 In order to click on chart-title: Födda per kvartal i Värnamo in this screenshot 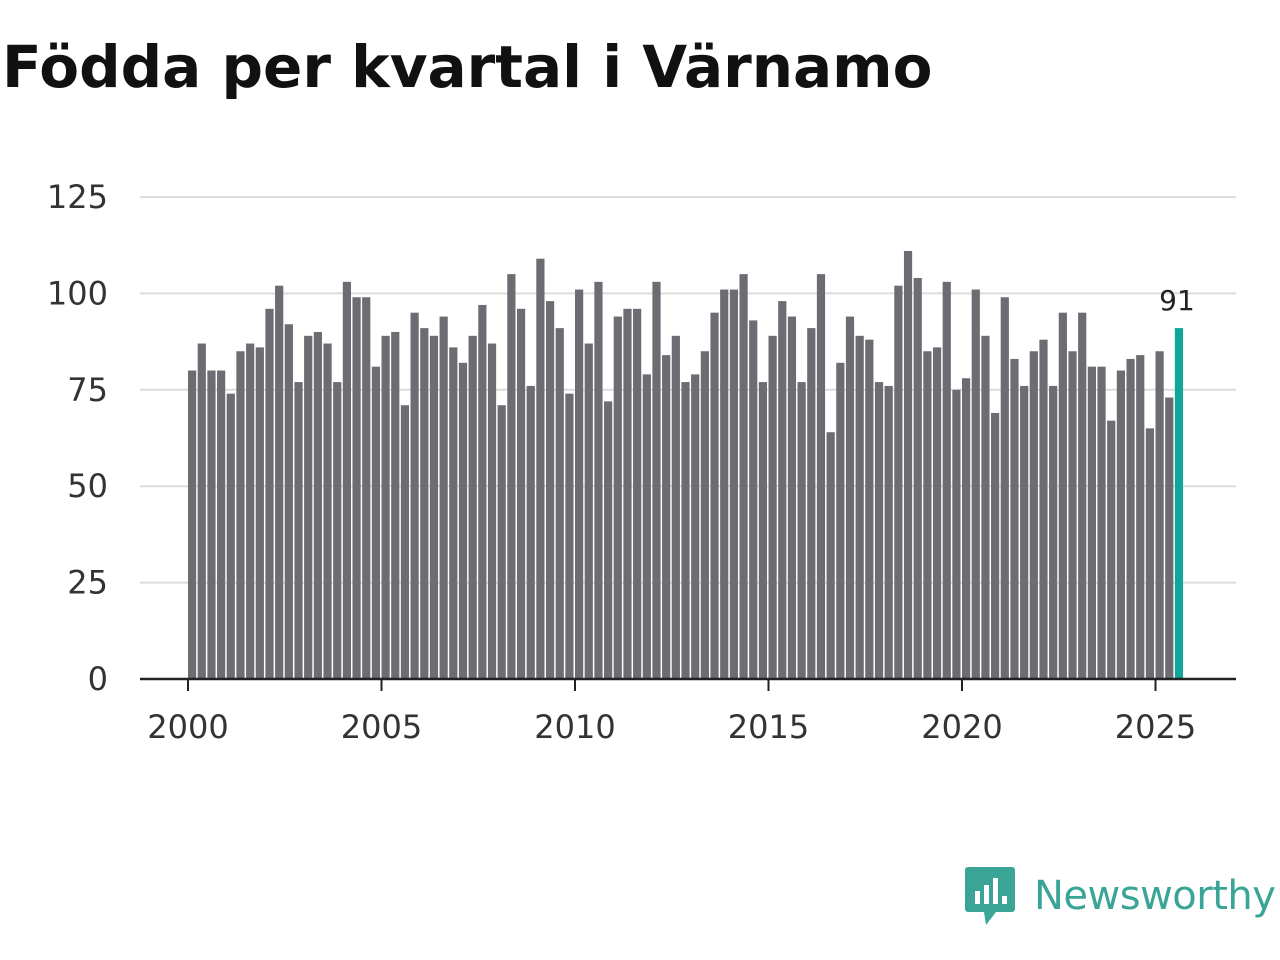, I will do `click(467, 67)`.